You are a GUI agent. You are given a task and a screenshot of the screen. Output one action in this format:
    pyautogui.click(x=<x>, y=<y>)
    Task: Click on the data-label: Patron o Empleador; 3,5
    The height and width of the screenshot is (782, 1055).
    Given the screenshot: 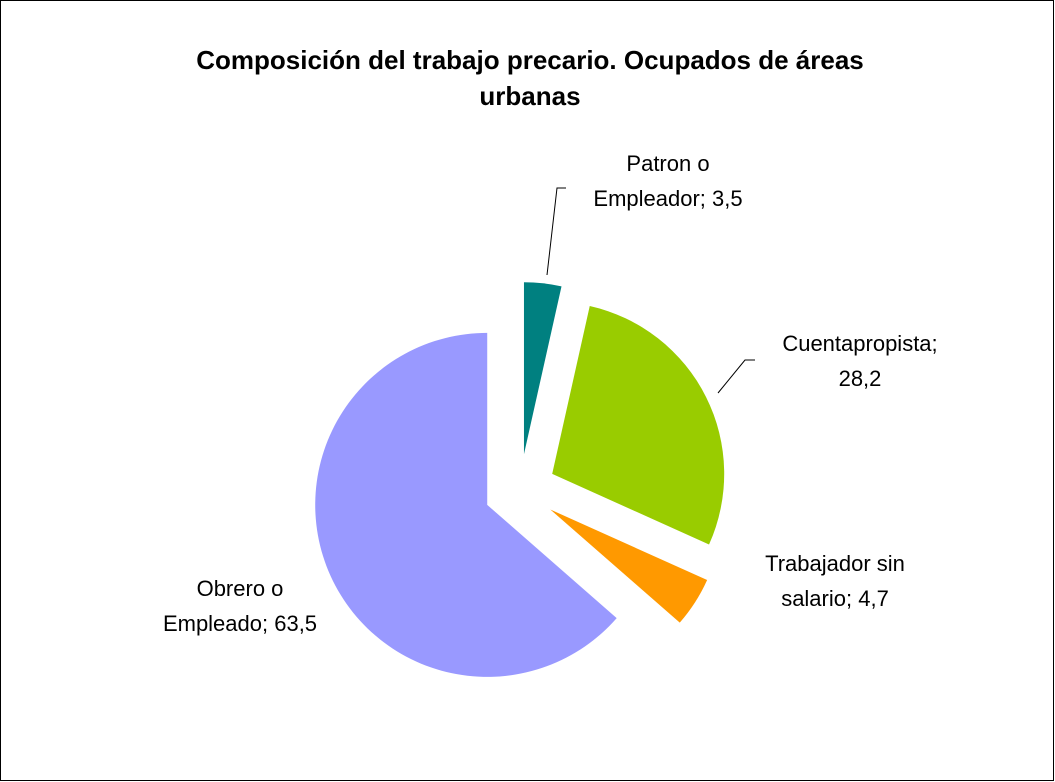 What is the action you would take?
    pyautogui.click(x=667, y=181)
    